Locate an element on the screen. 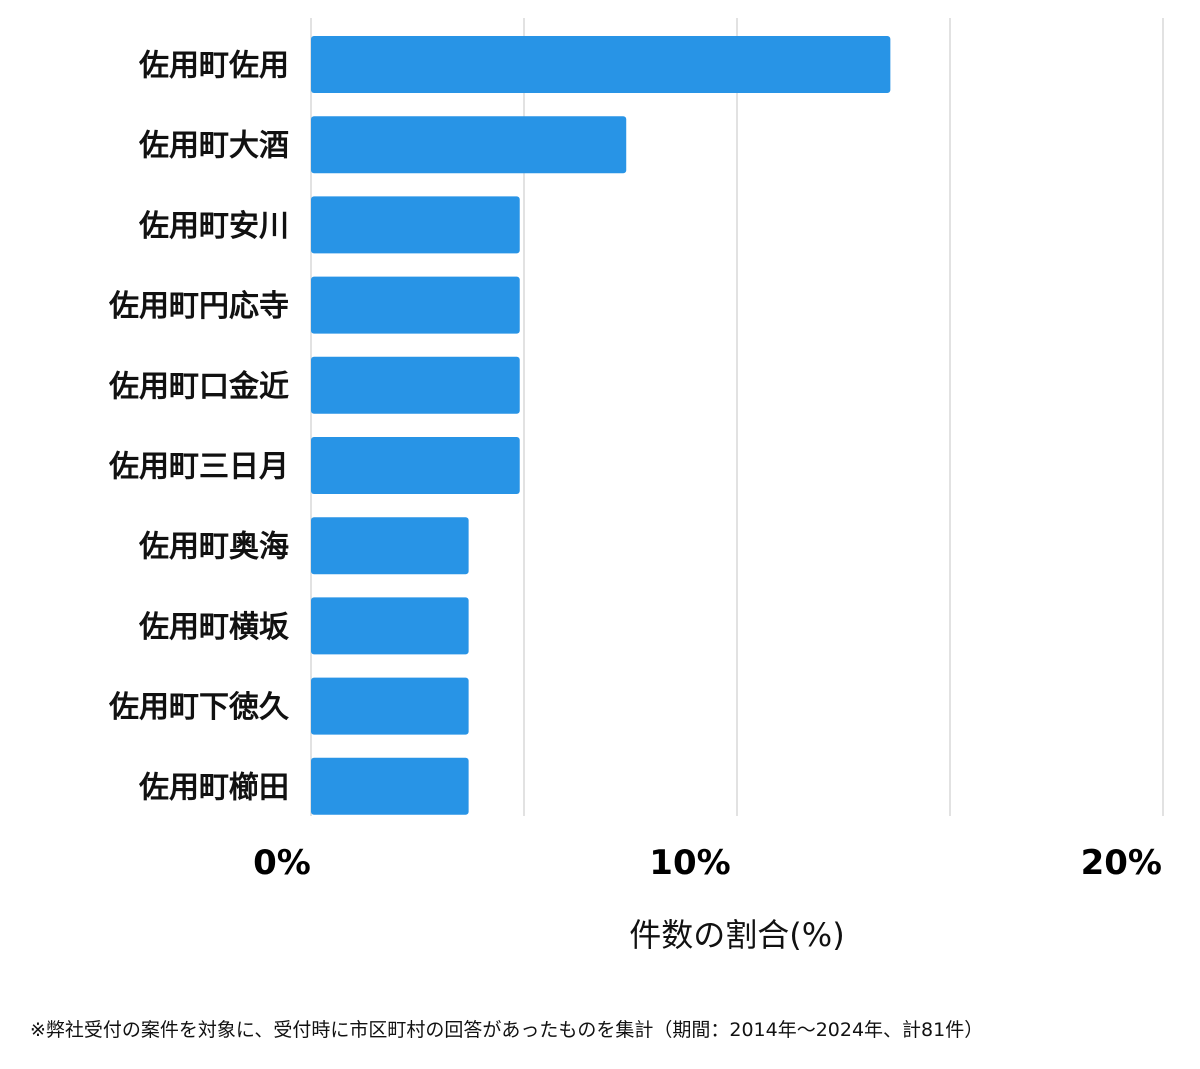  x-tick-labels: 0% 10% 20% is located at coordinates (707, 863).